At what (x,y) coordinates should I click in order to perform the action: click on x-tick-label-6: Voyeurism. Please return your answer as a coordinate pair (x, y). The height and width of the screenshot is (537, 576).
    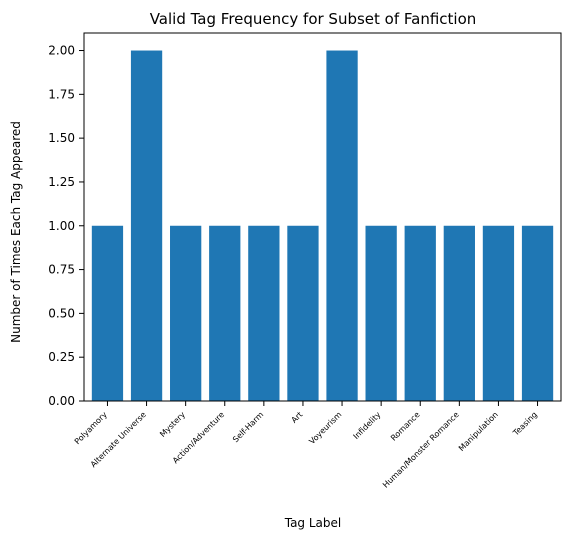
    Looking at the image, I should click on (325, 428).